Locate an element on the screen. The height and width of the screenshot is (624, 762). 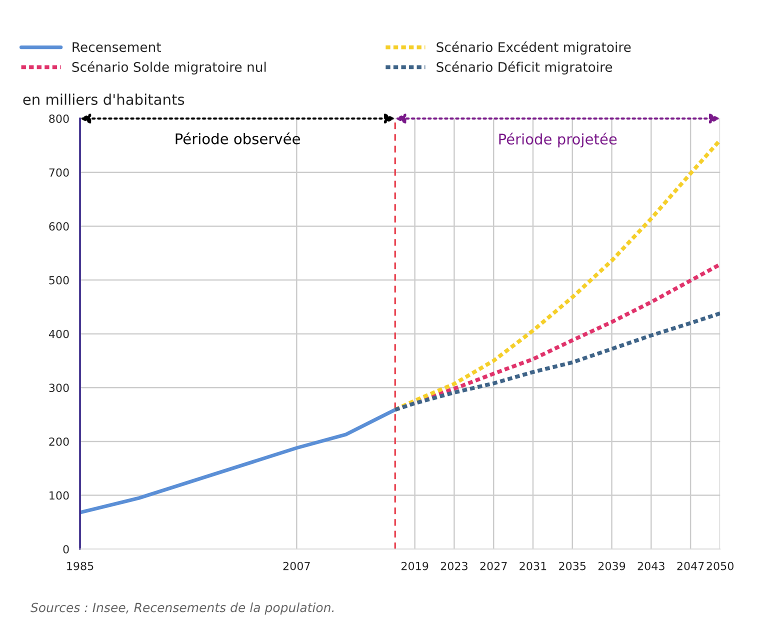
y-tick-label: 300 is located at coordinates (59, 388).